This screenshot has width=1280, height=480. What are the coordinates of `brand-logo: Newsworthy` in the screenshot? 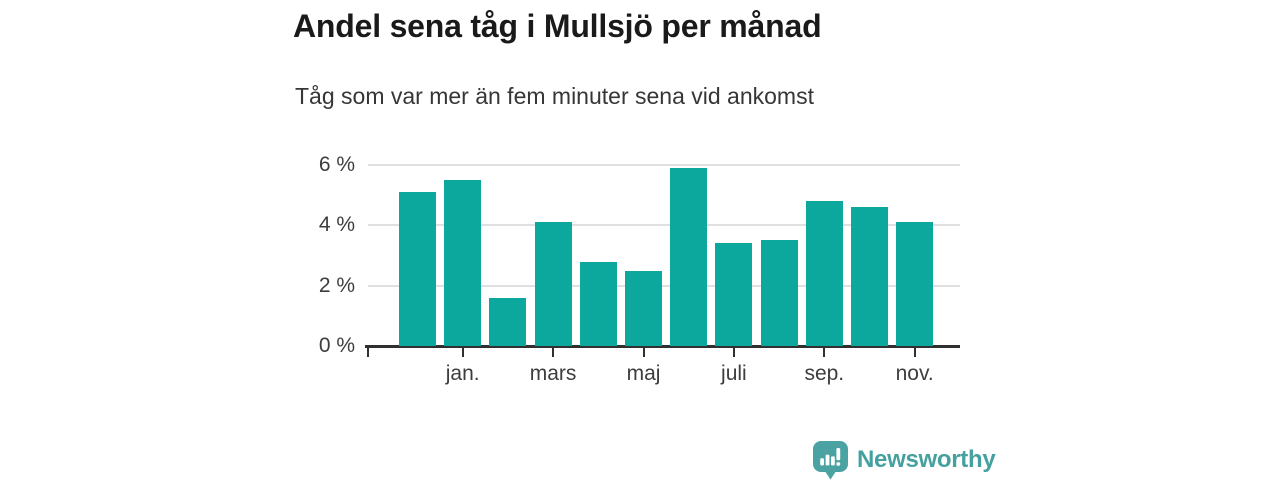 It's located at (904, 460).